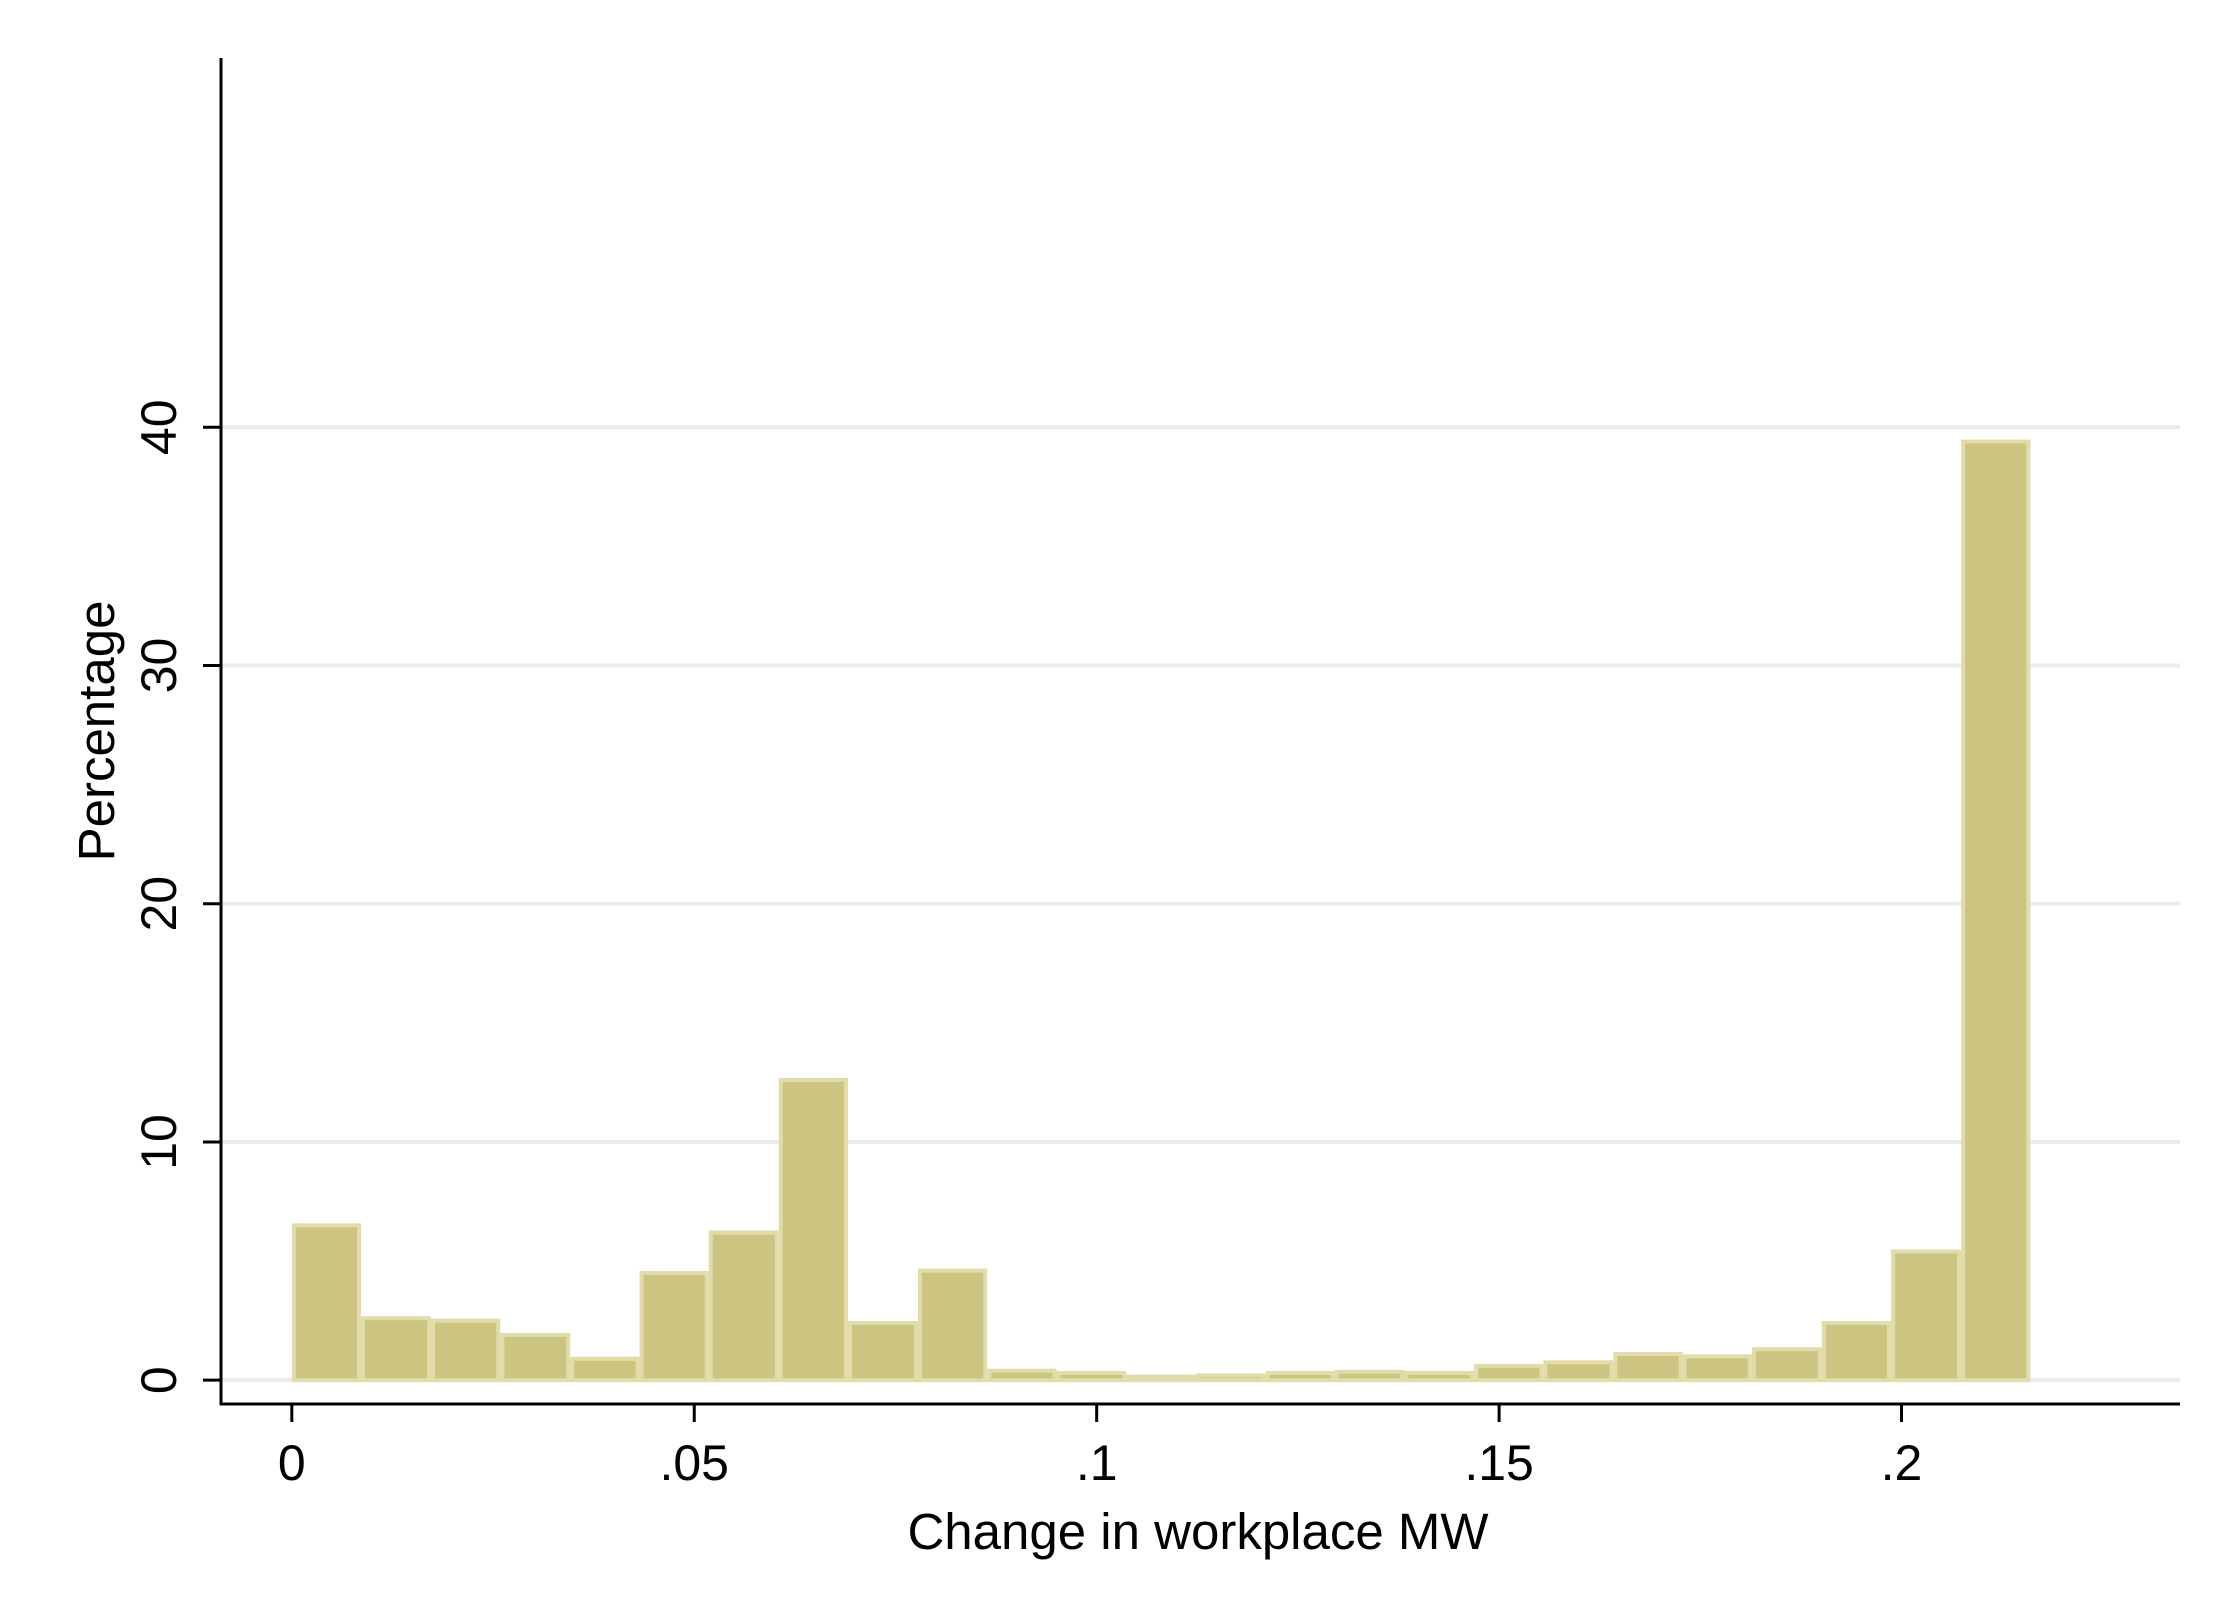 The width and height of the screenshot is (2221, 1615). What do you see at coordinates (694, 1463) in the screenshot?
I see `x-tick-label: .05` at bounding box center [694, 1463].